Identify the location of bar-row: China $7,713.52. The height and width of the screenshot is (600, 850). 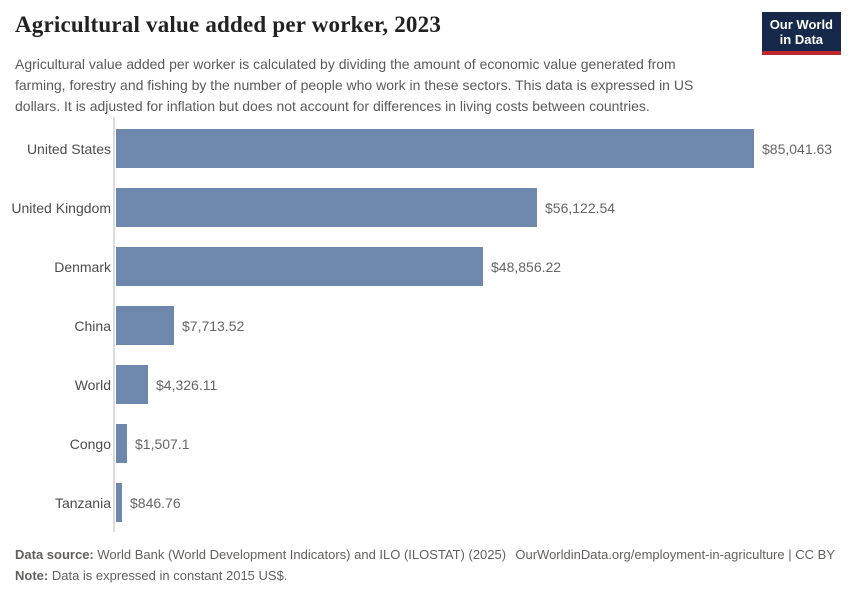
(428, 325).